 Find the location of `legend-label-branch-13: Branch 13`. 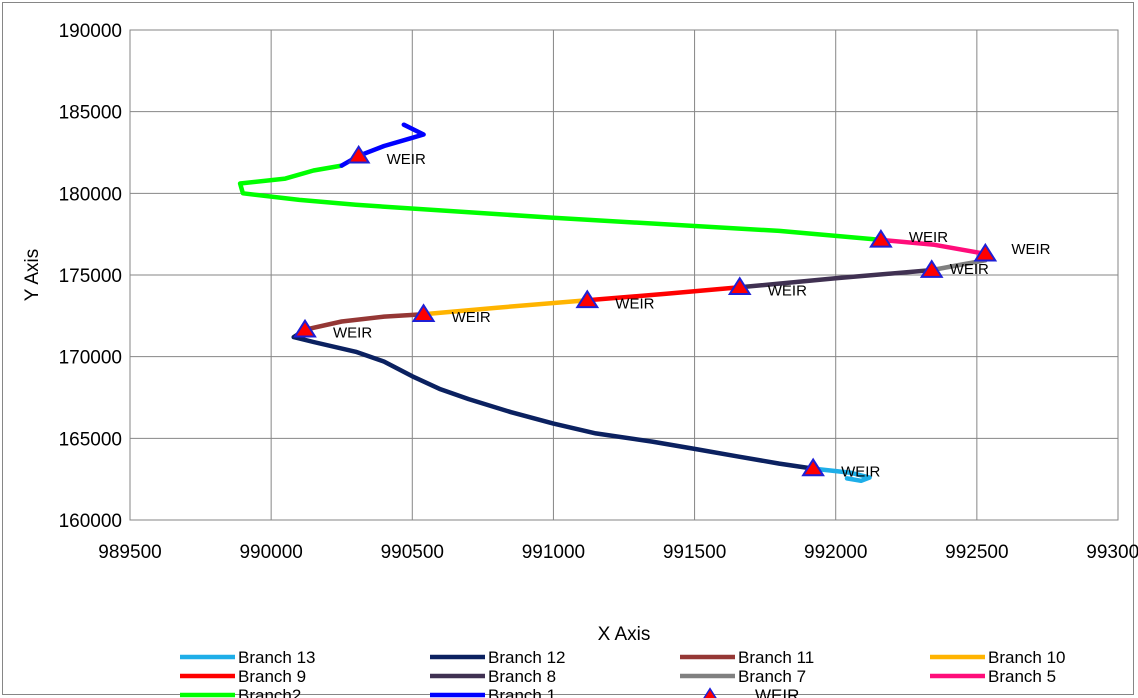

legend-label-branch-13: Branch 13 is located at coordinates (277, 657).